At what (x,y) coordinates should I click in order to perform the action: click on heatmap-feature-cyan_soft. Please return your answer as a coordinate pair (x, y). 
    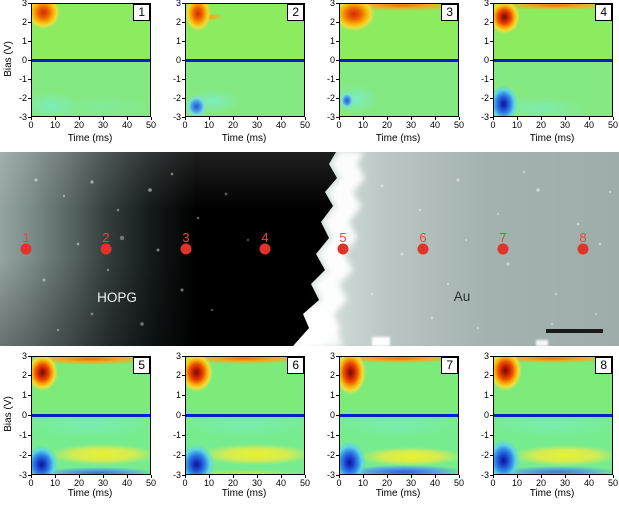
    Looking at the image, I should click on (541, 106).